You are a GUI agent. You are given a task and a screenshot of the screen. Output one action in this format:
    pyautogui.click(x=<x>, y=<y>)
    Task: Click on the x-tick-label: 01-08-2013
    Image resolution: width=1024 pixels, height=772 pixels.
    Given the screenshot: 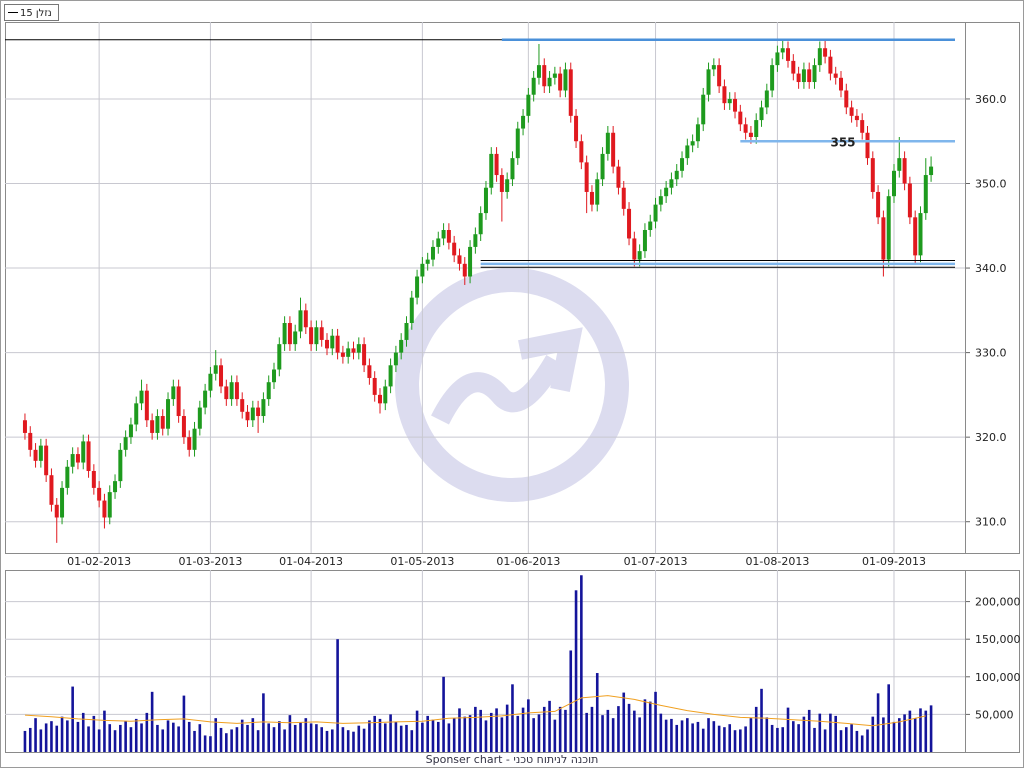 What is the action you would take?
    pyautogui.click(x=777, y=561)
    